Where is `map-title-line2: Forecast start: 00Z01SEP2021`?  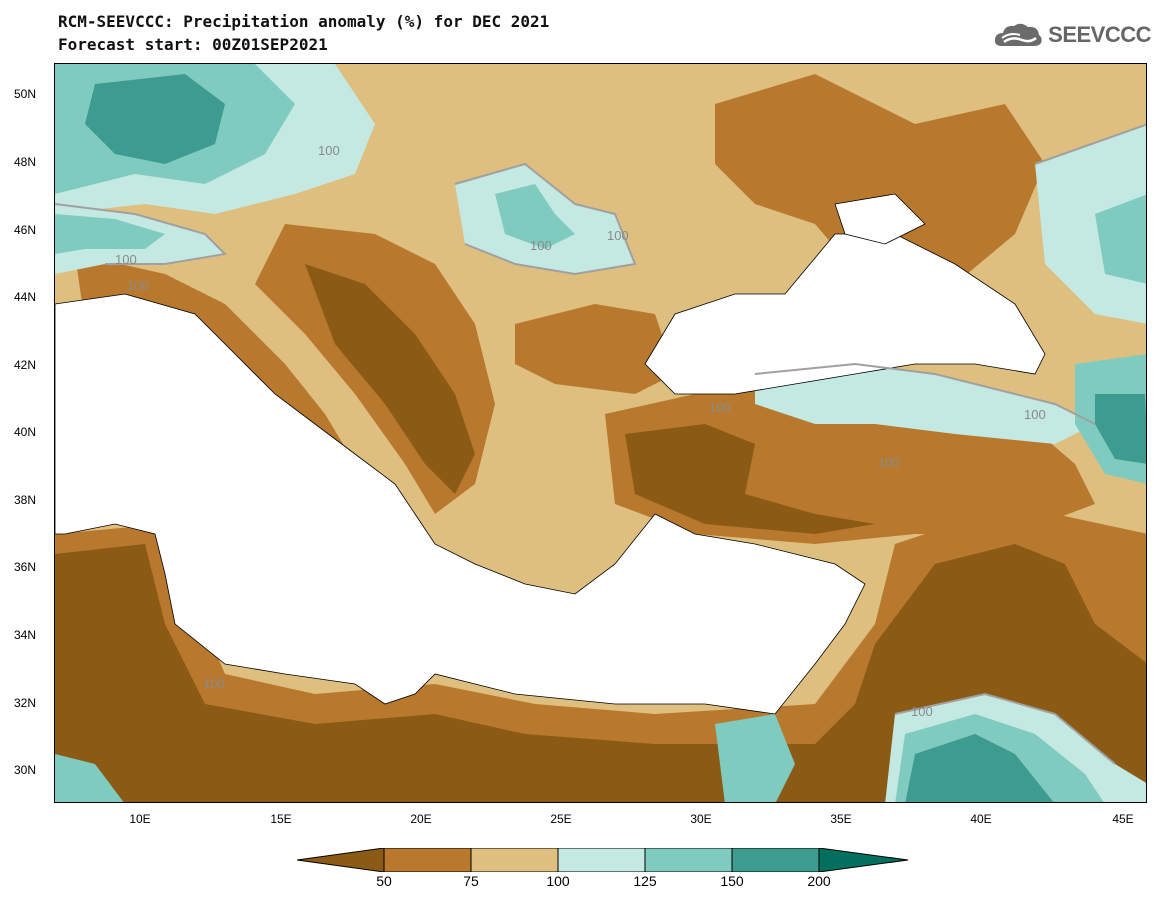 map-title-line2: Forecast start: 00Z01SEP2021 is located at coordinates (193, 44).